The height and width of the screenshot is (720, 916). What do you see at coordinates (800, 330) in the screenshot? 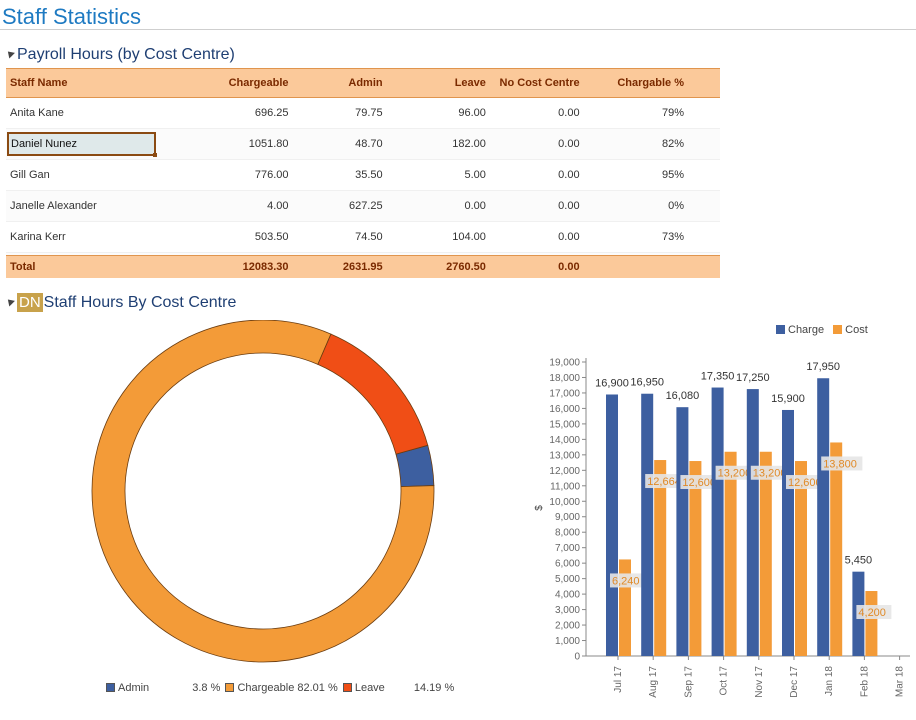
I see `legend-item-charge: Charge` at bounding box center [800, 330].